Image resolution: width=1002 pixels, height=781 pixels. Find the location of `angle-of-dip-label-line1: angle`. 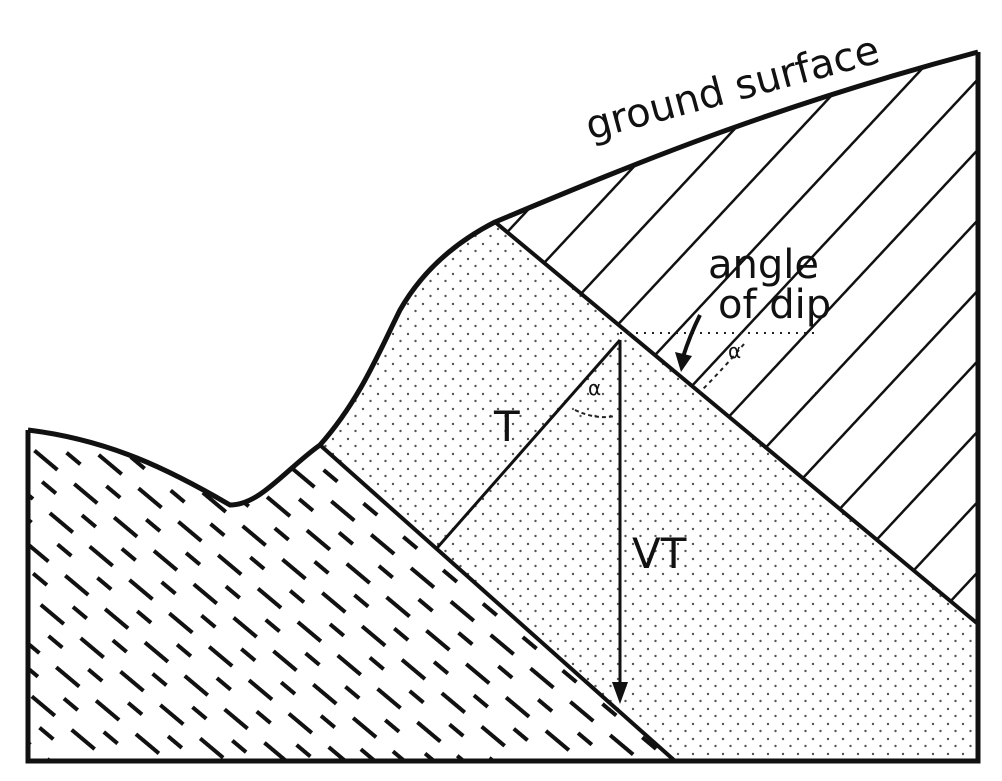

angle-of-dip-label-line1: angle is located at coordinates (763, 265).